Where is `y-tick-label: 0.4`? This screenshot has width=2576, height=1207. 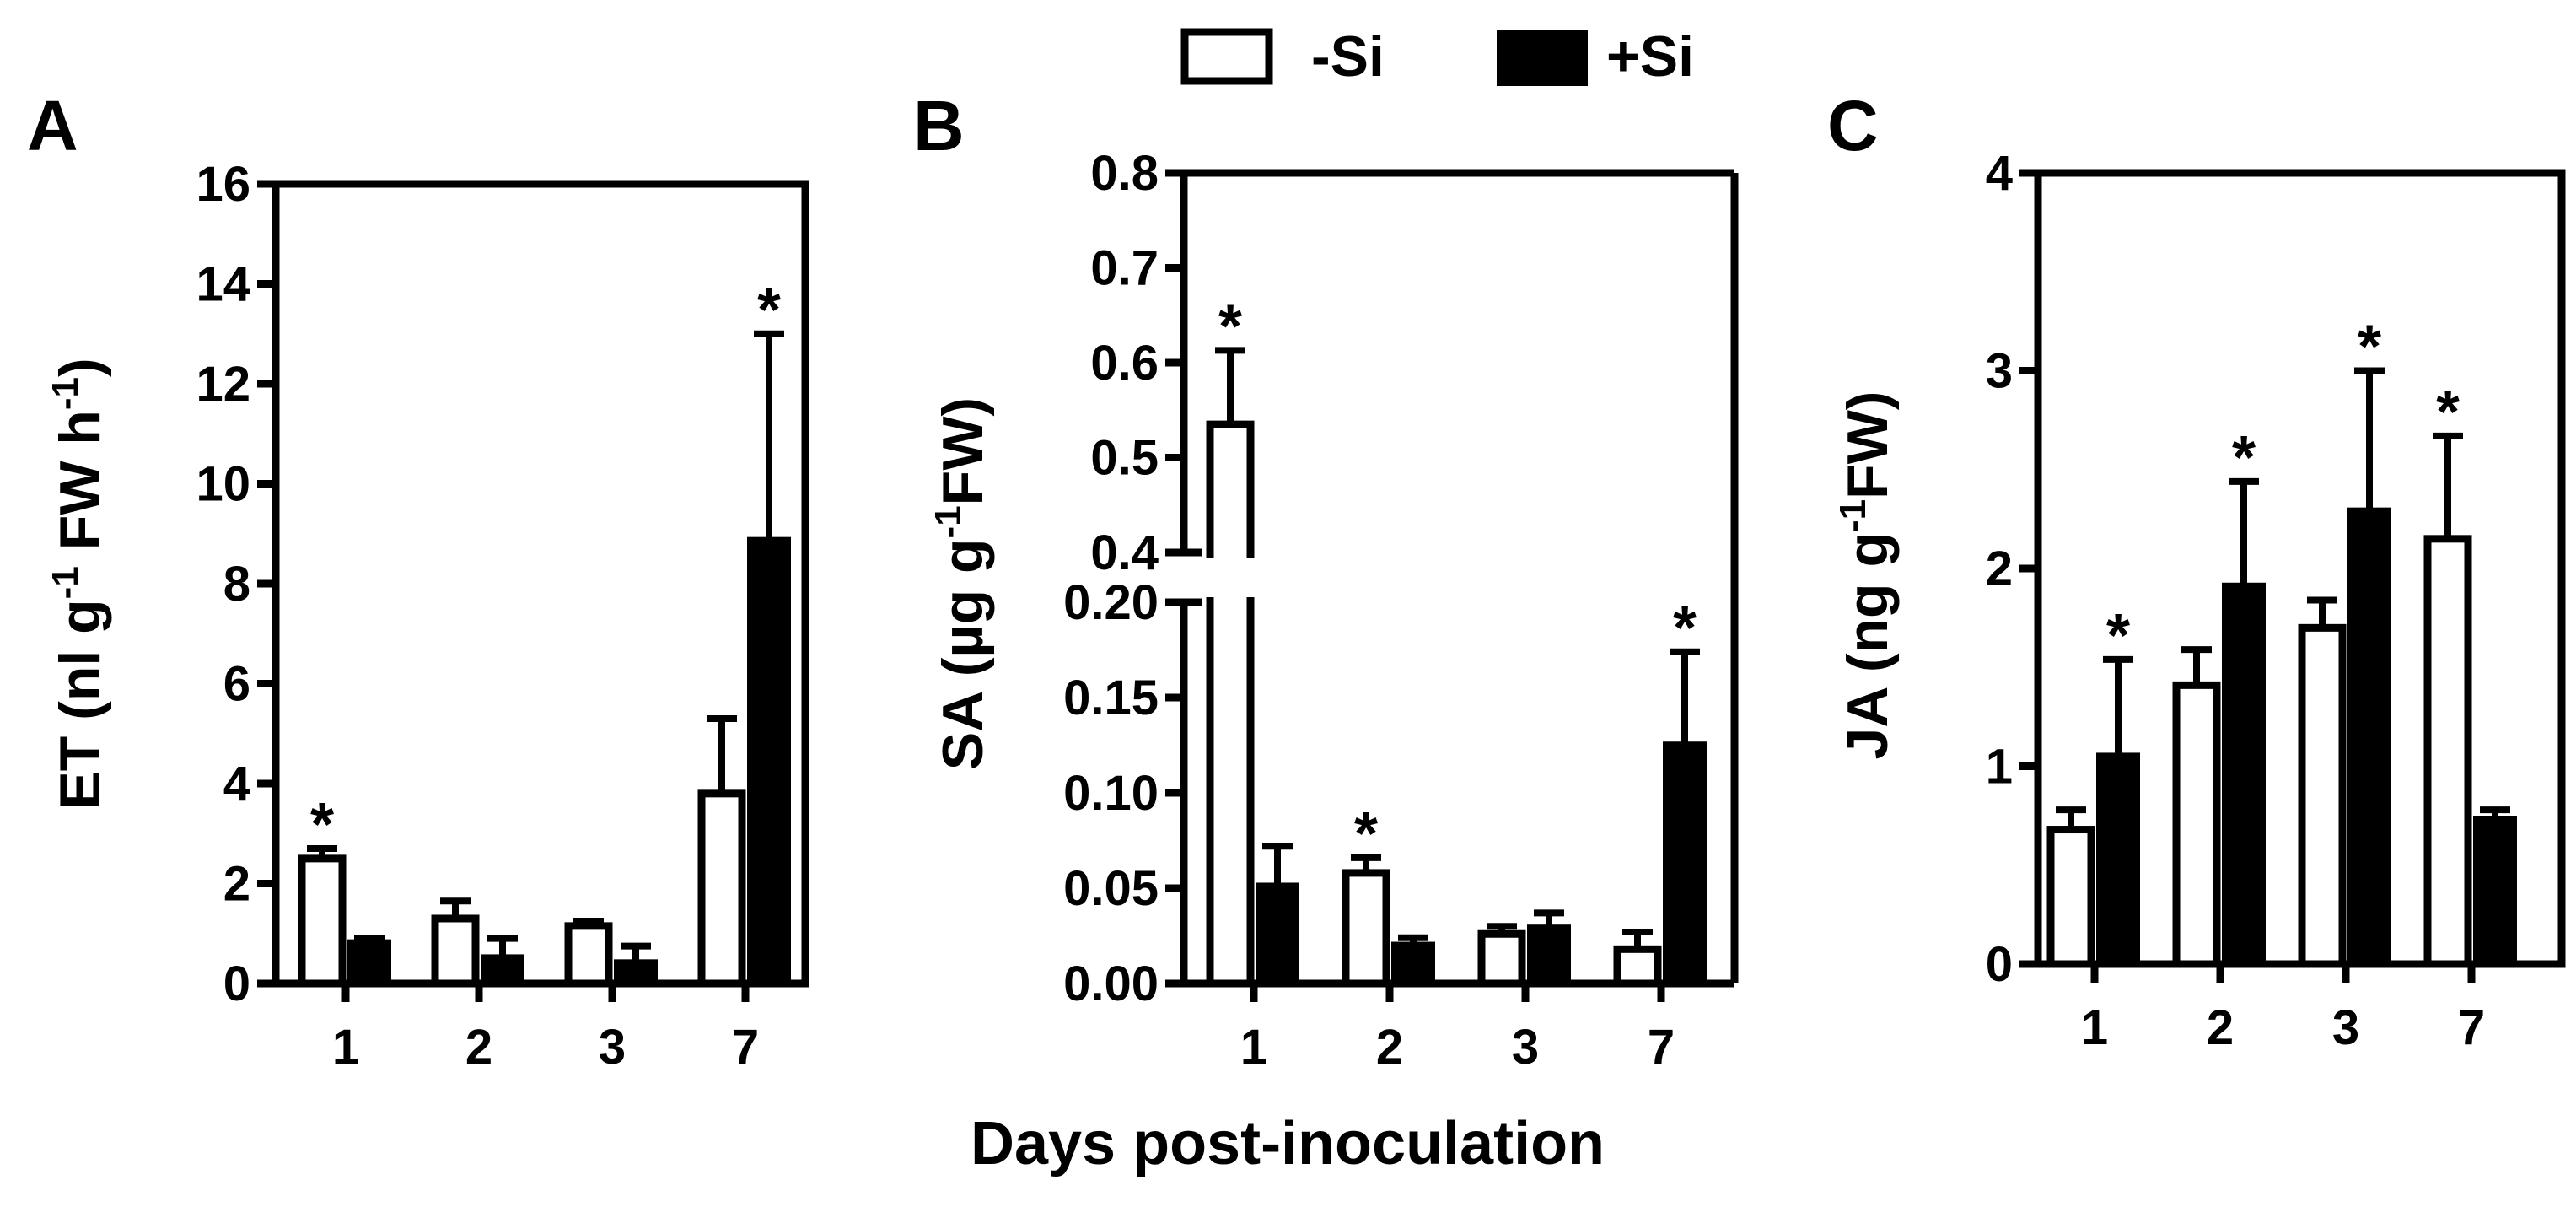 y-tick-label: 0.4 is located at coordinates (1124, 552).